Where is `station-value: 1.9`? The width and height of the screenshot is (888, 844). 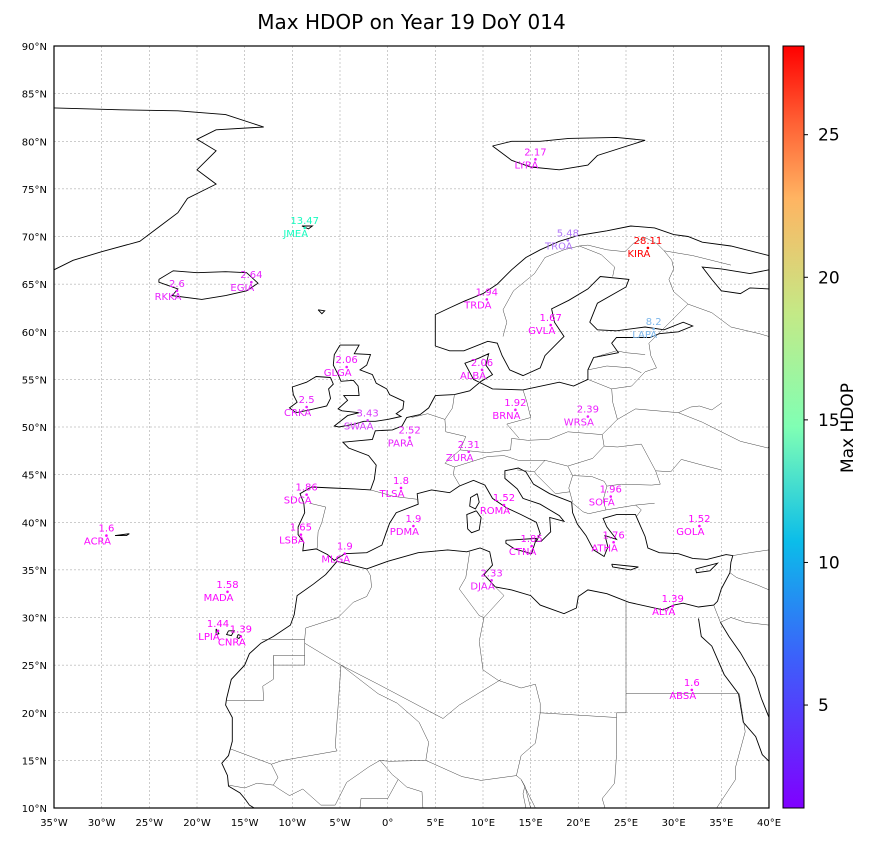 station-value: 1.9 is located at coordinates (345, 547).